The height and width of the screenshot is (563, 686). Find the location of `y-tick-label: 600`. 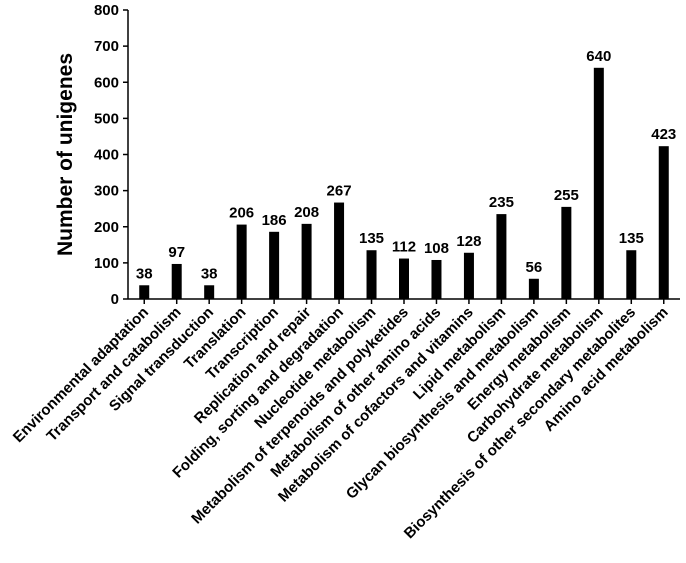

y-tick-label: 600 is located at coordinates (106, 82).